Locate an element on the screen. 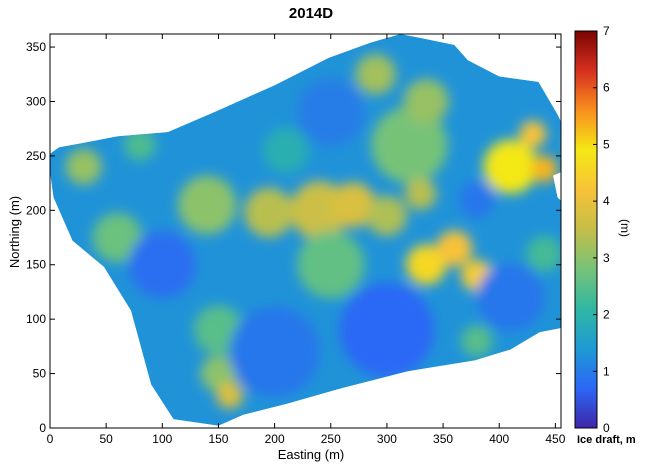  y-tick-label: 50 is located at coordinates (40, 374).